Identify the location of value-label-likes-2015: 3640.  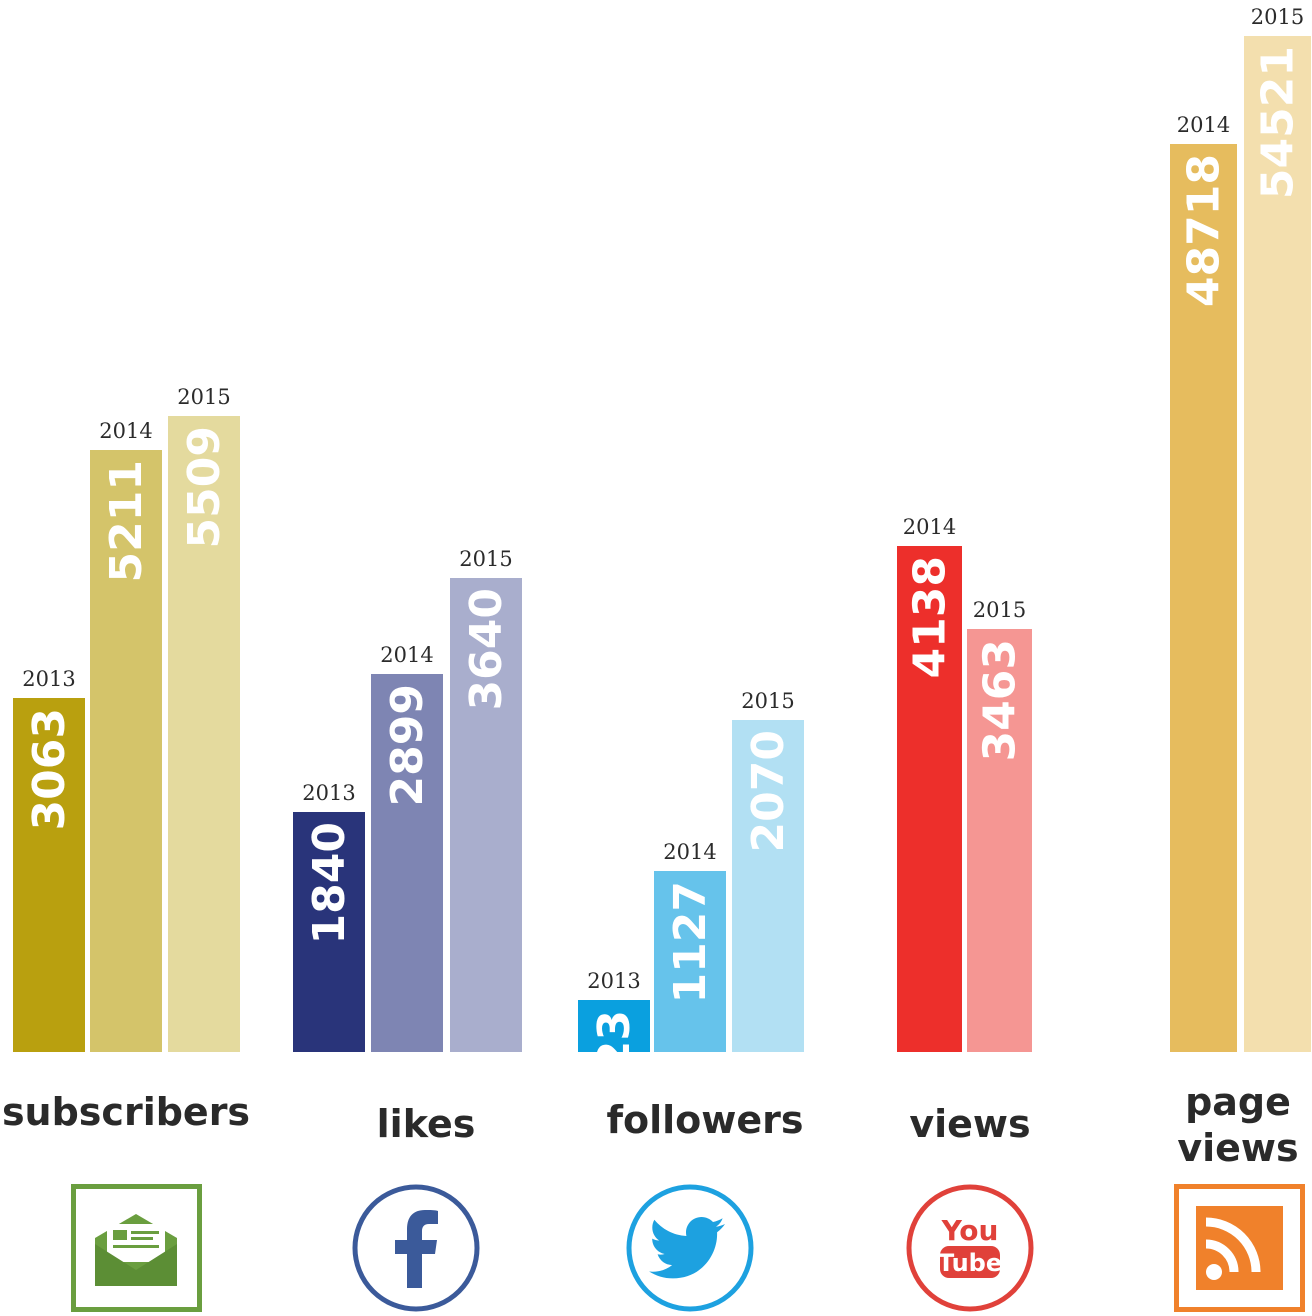
(486, 649).